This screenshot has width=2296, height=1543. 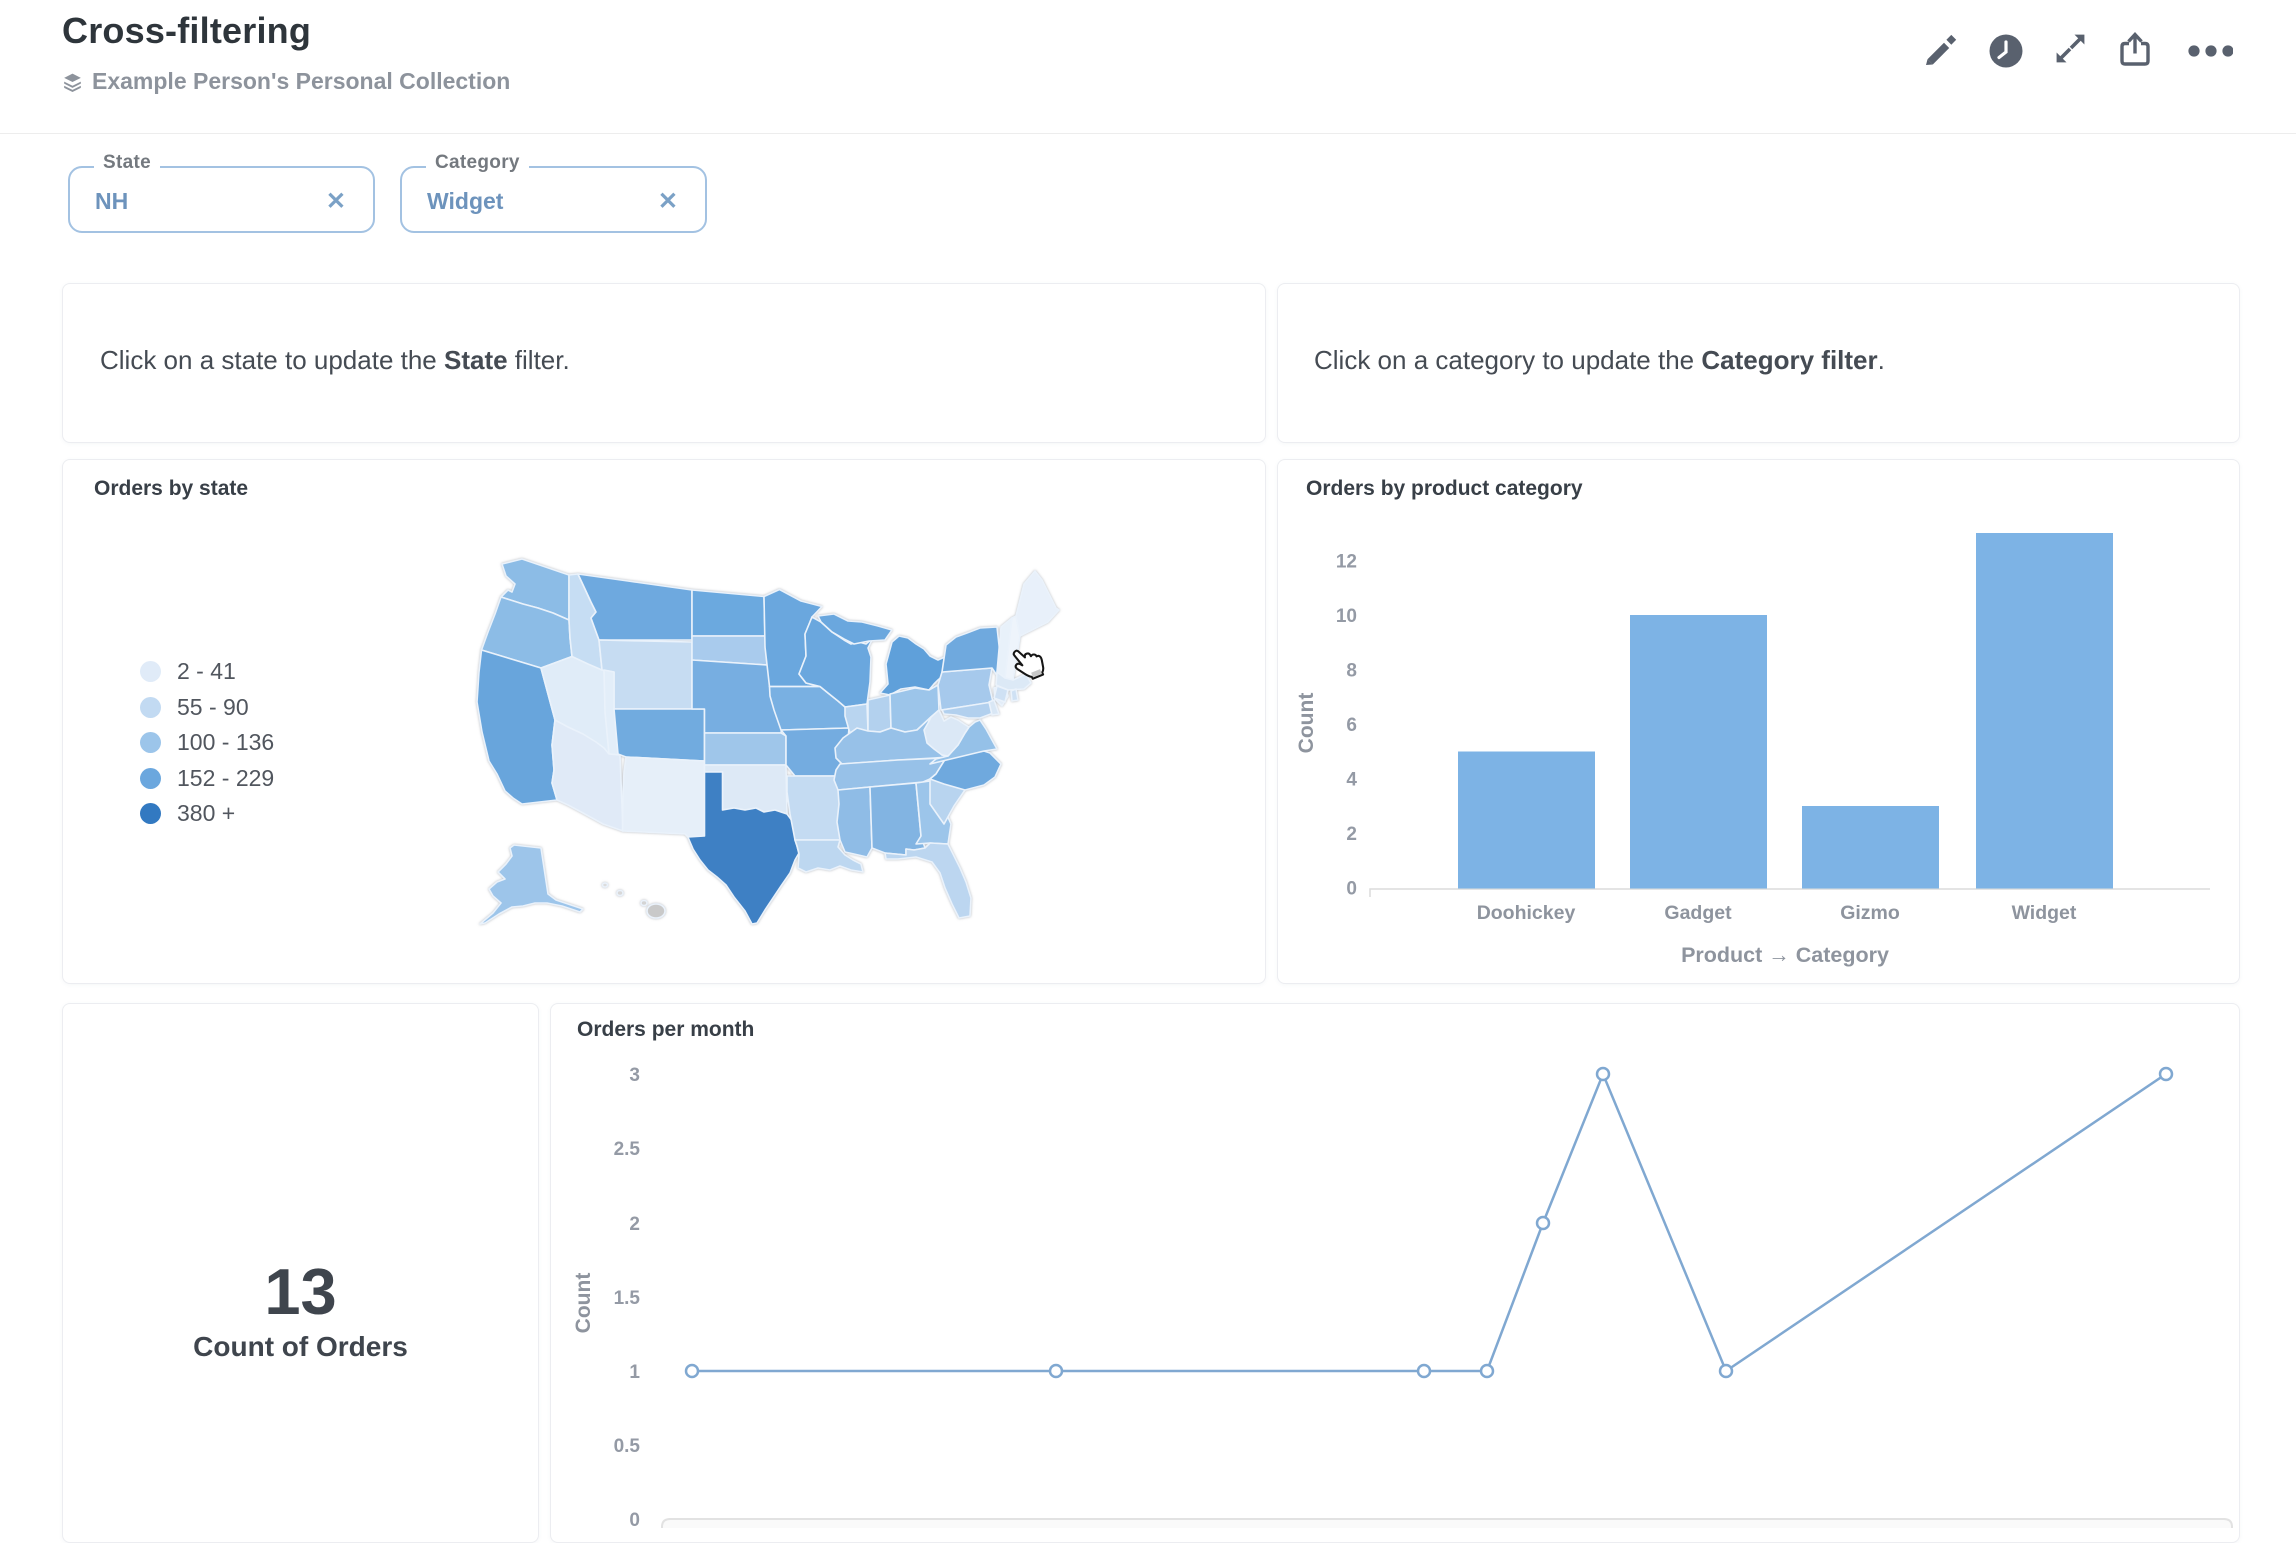 I want to click on svg-text: Product → Category, so click(x=1785, y=955).